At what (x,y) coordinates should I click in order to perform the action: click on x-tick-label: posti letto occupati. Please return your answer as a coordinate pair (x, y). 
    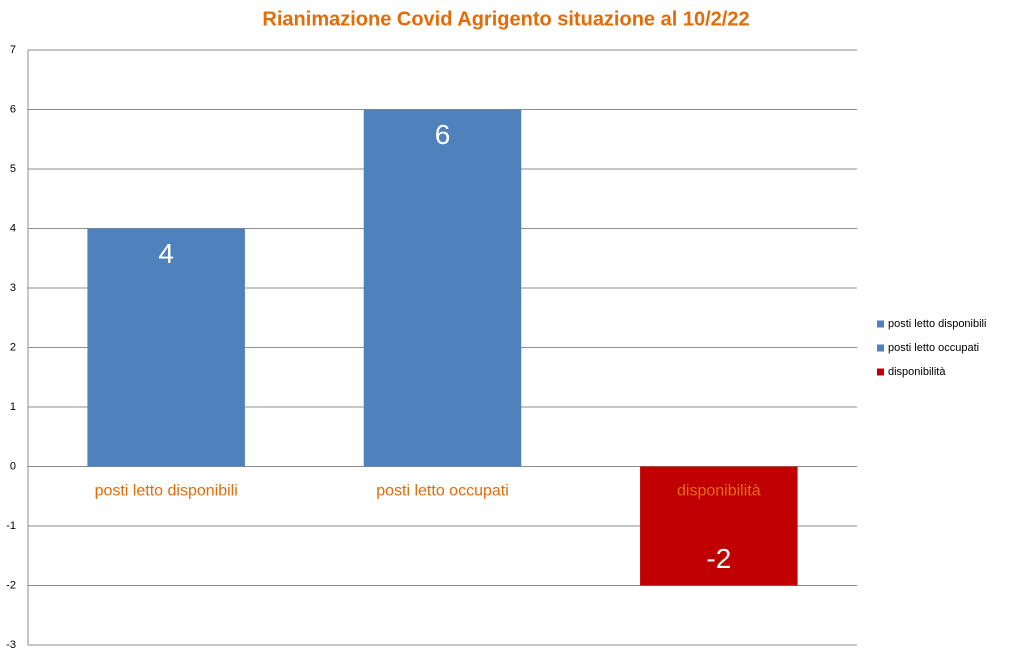
    Looking at the image, I should click on (442, 491).